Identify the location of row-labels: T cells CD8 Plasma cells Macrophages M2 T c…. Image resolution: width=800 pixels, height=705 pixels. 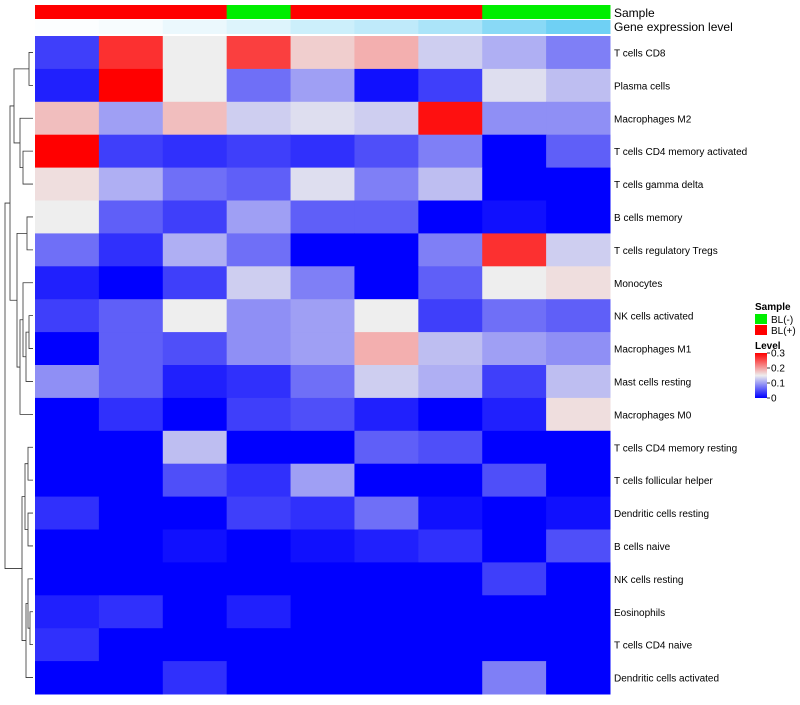
(680, 366).